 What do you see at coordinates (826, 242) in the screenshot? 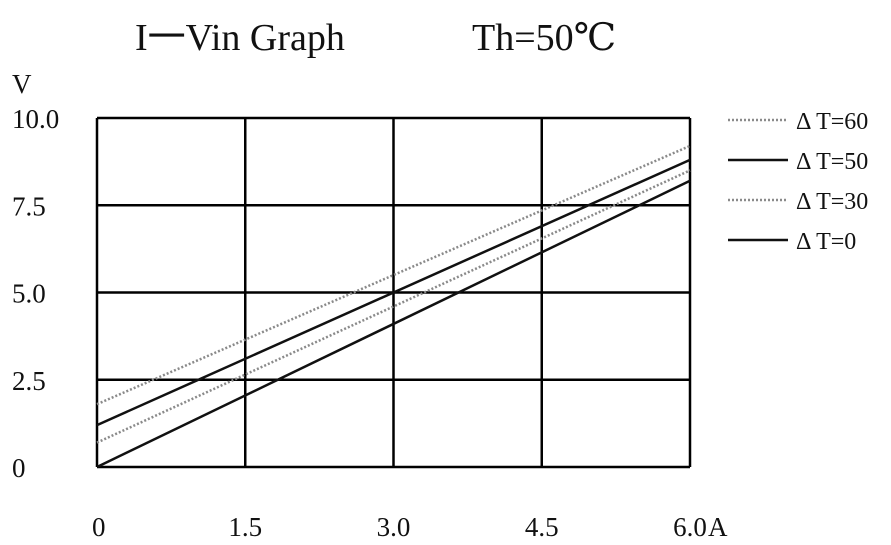
I see `legend-label-3: Δ T=0` at bounding box center [826, 242].